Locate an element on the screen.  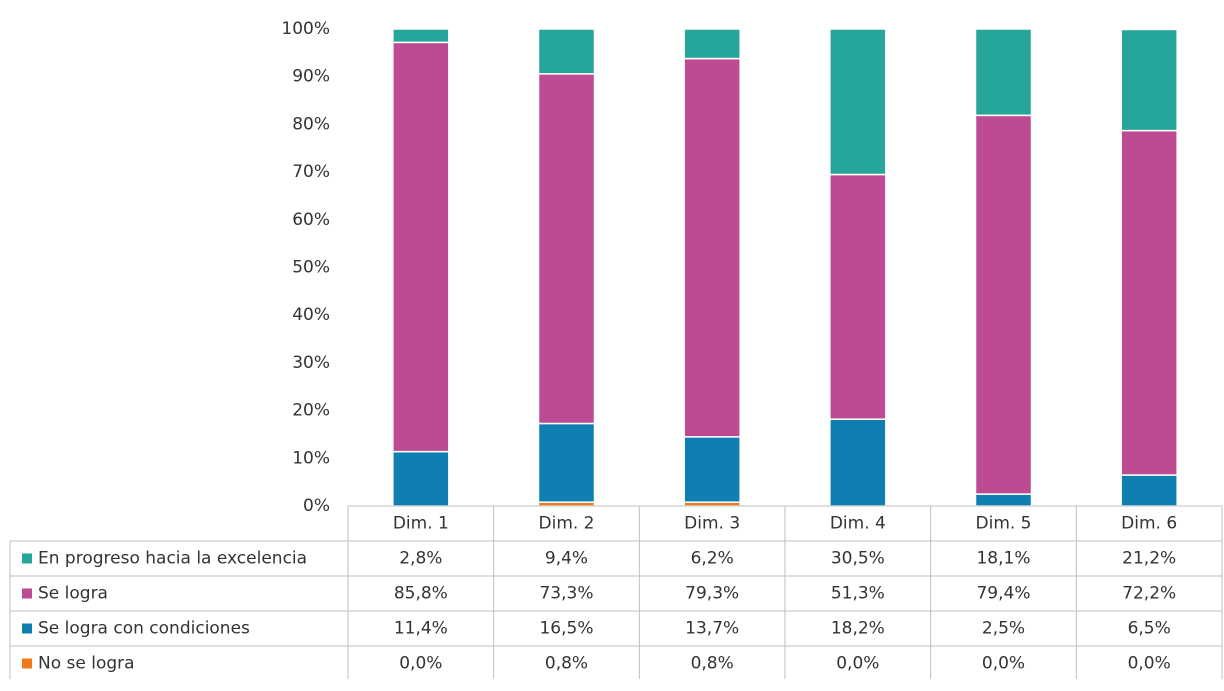
x-tick-label: Dim. 2 is located at coordinates (567, 524).